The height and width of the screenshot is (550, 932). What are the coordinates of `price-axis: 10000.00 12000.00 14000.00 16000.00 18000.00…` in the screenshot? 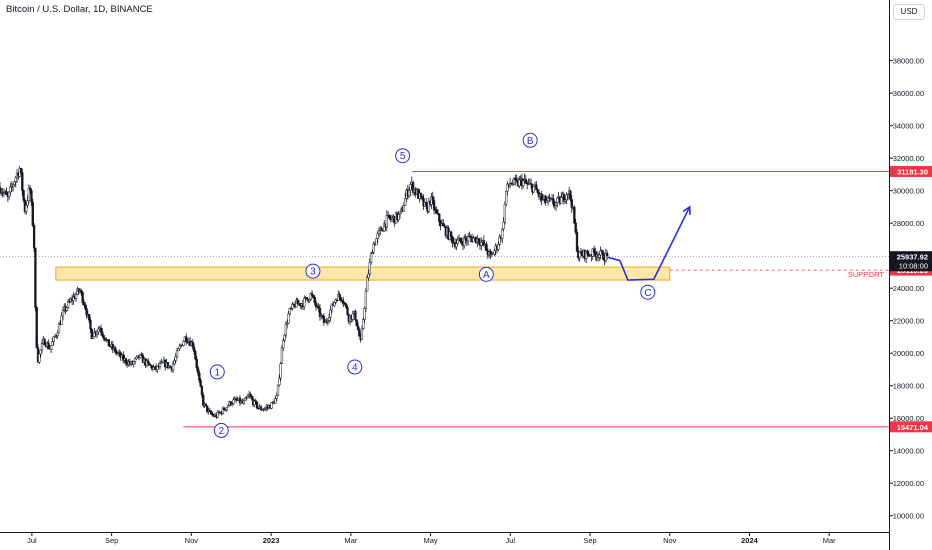 It's located at (910, 275).